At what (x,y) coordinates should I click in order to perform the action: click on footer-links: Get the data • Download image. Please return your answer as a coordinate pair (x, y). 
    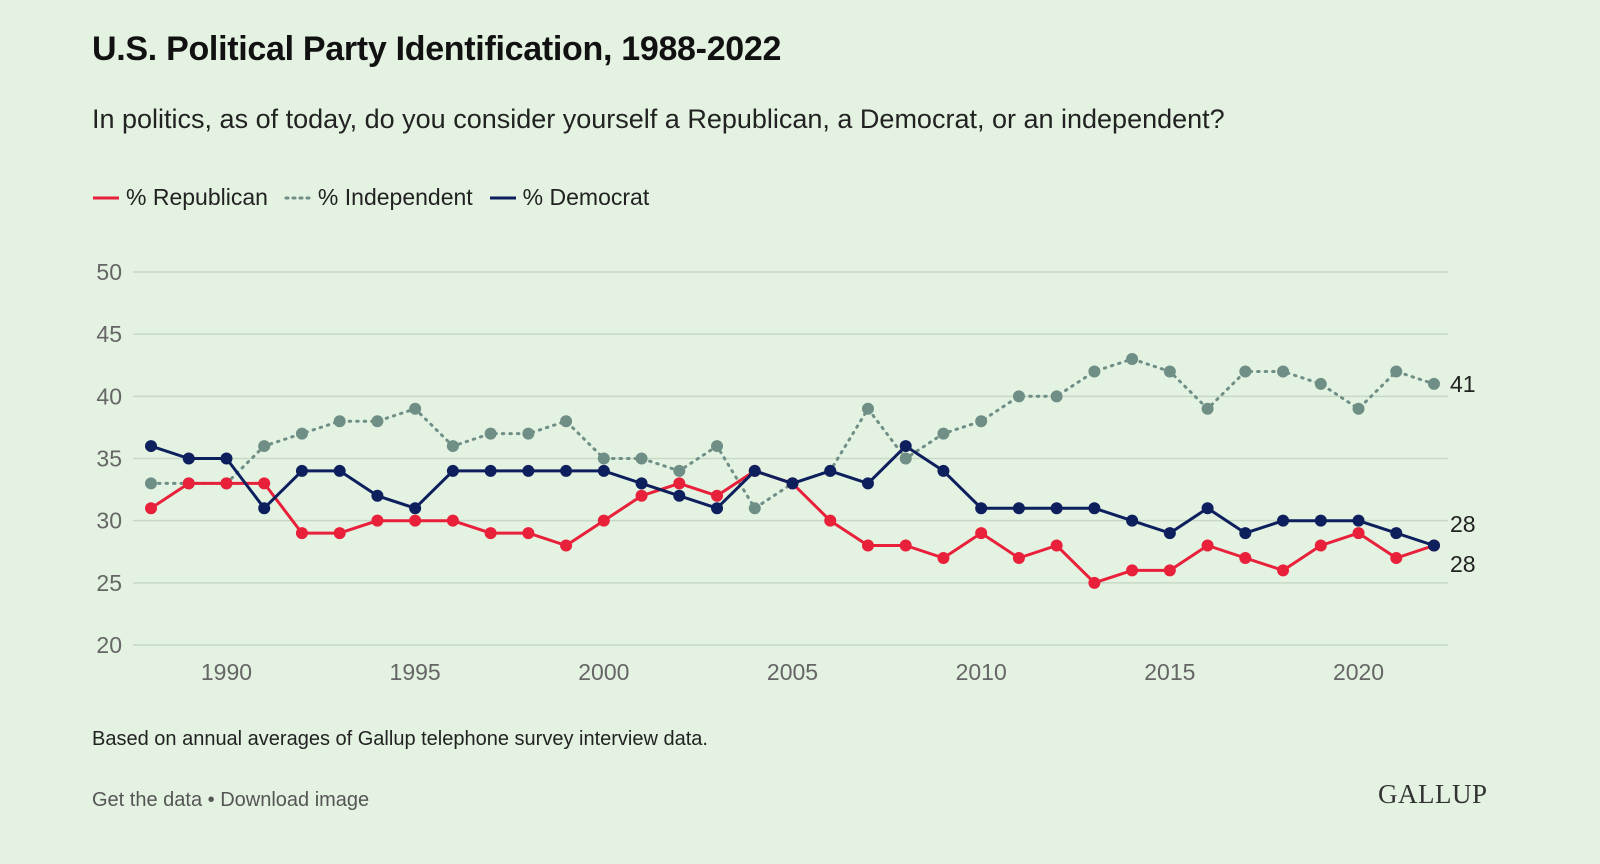
    Looking at the image, I should click on (230, 800).